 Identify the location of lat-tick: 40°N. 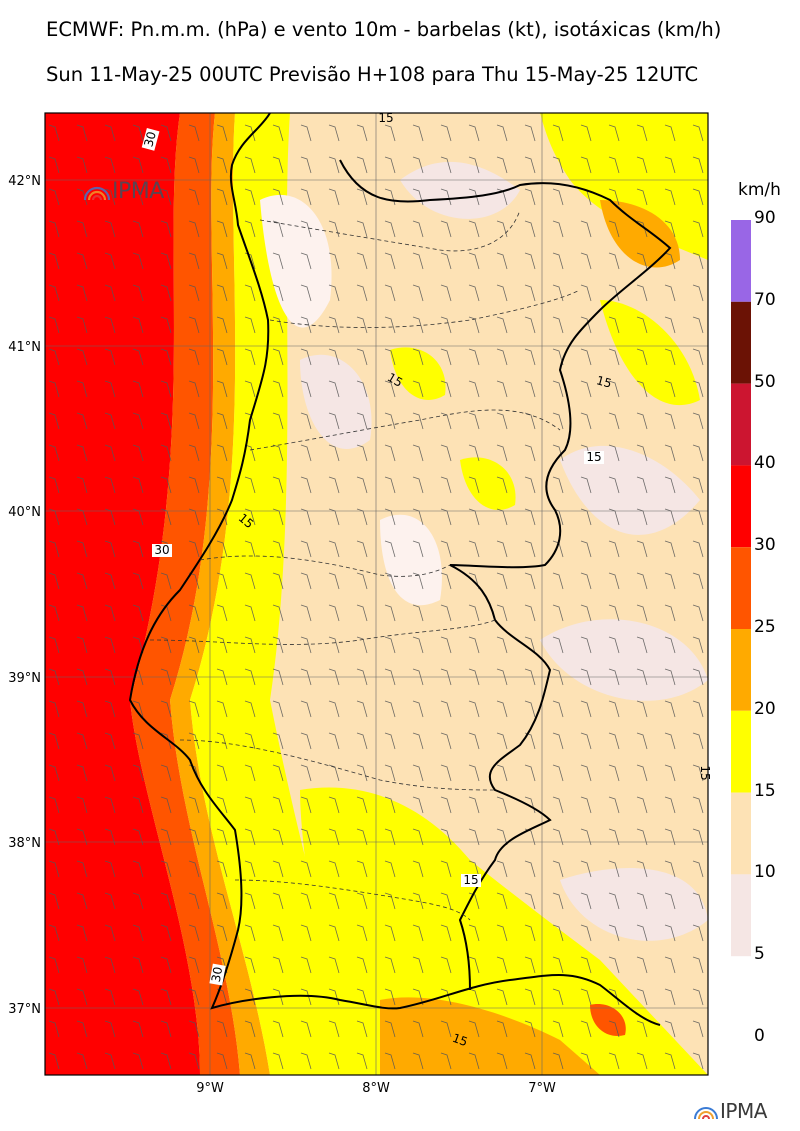
(24, 512).